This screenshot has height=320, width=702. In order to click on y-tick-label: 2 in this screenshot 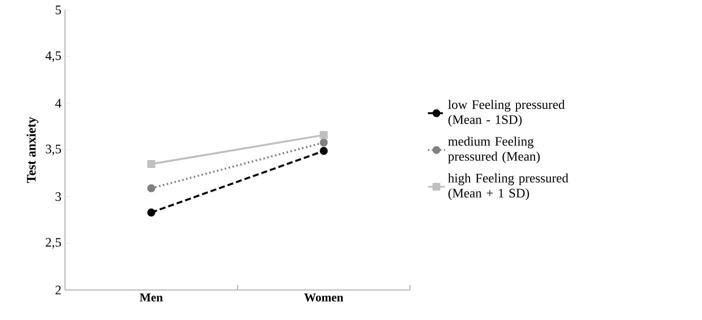, I will do `click(58, 290)`.